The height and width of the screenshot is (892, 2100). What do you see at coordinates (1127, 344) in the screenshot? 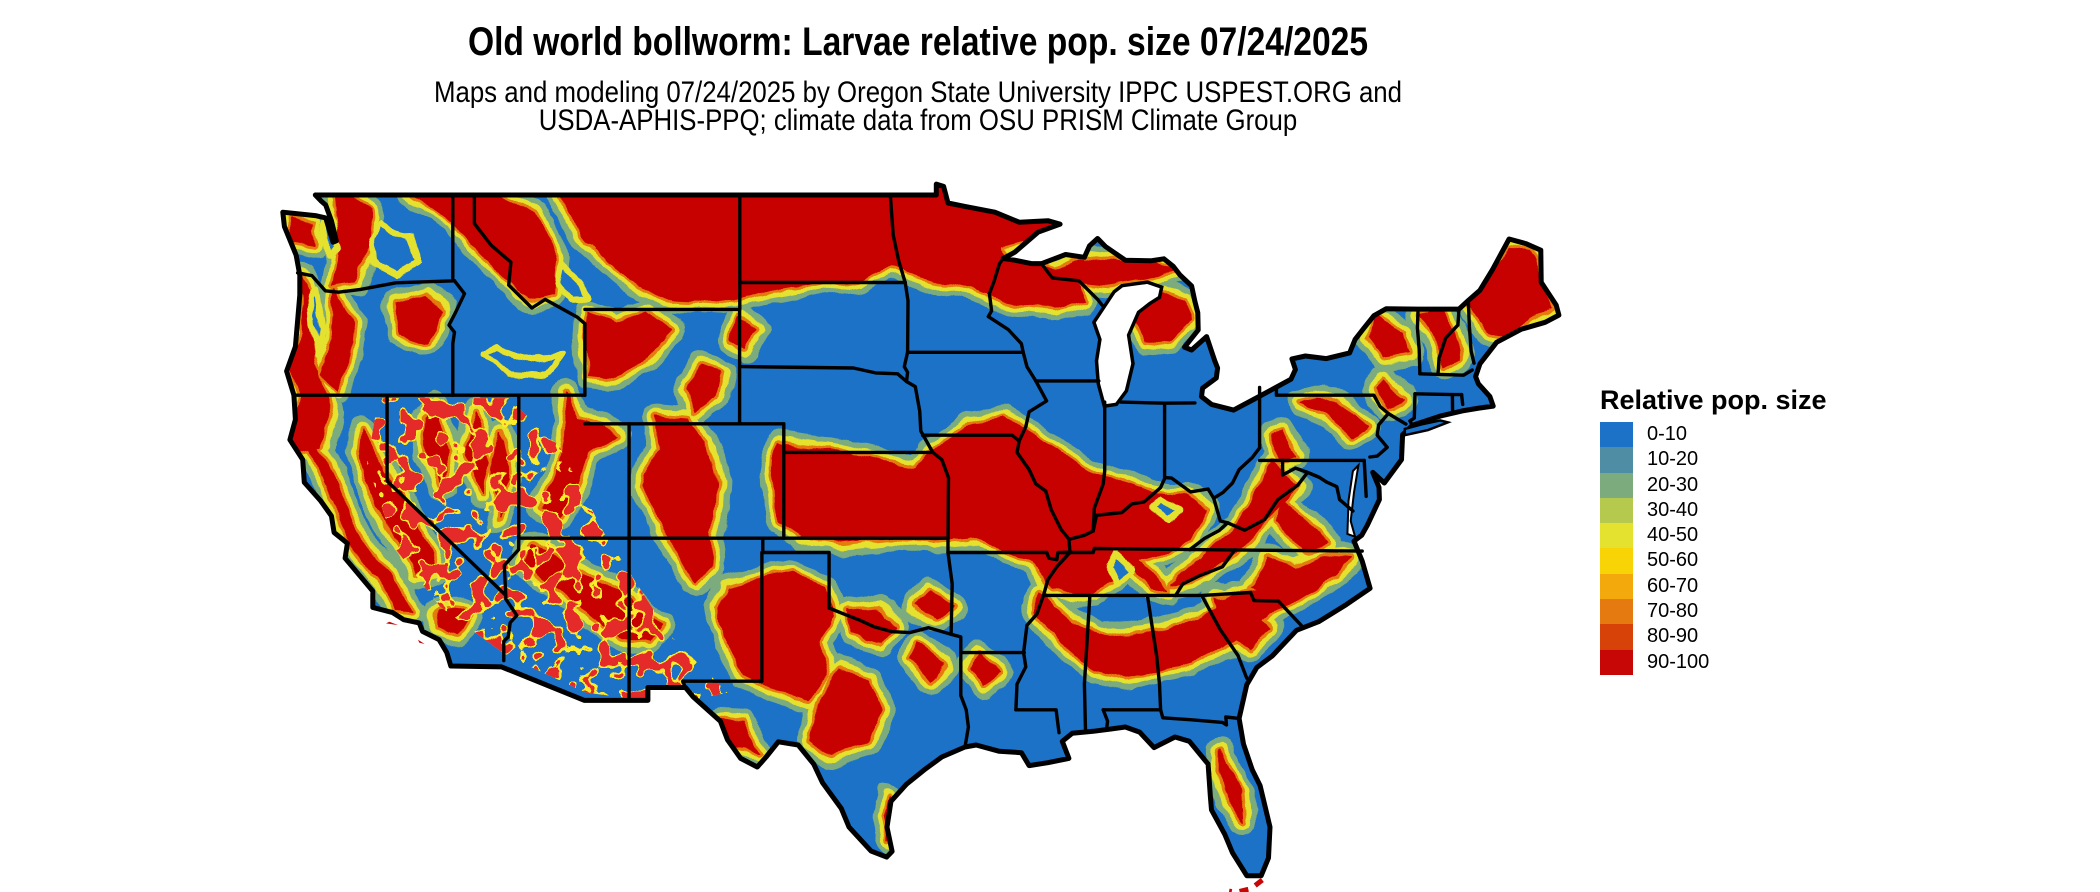
I see `lake-michigan` at bounding box center [1127, 344].